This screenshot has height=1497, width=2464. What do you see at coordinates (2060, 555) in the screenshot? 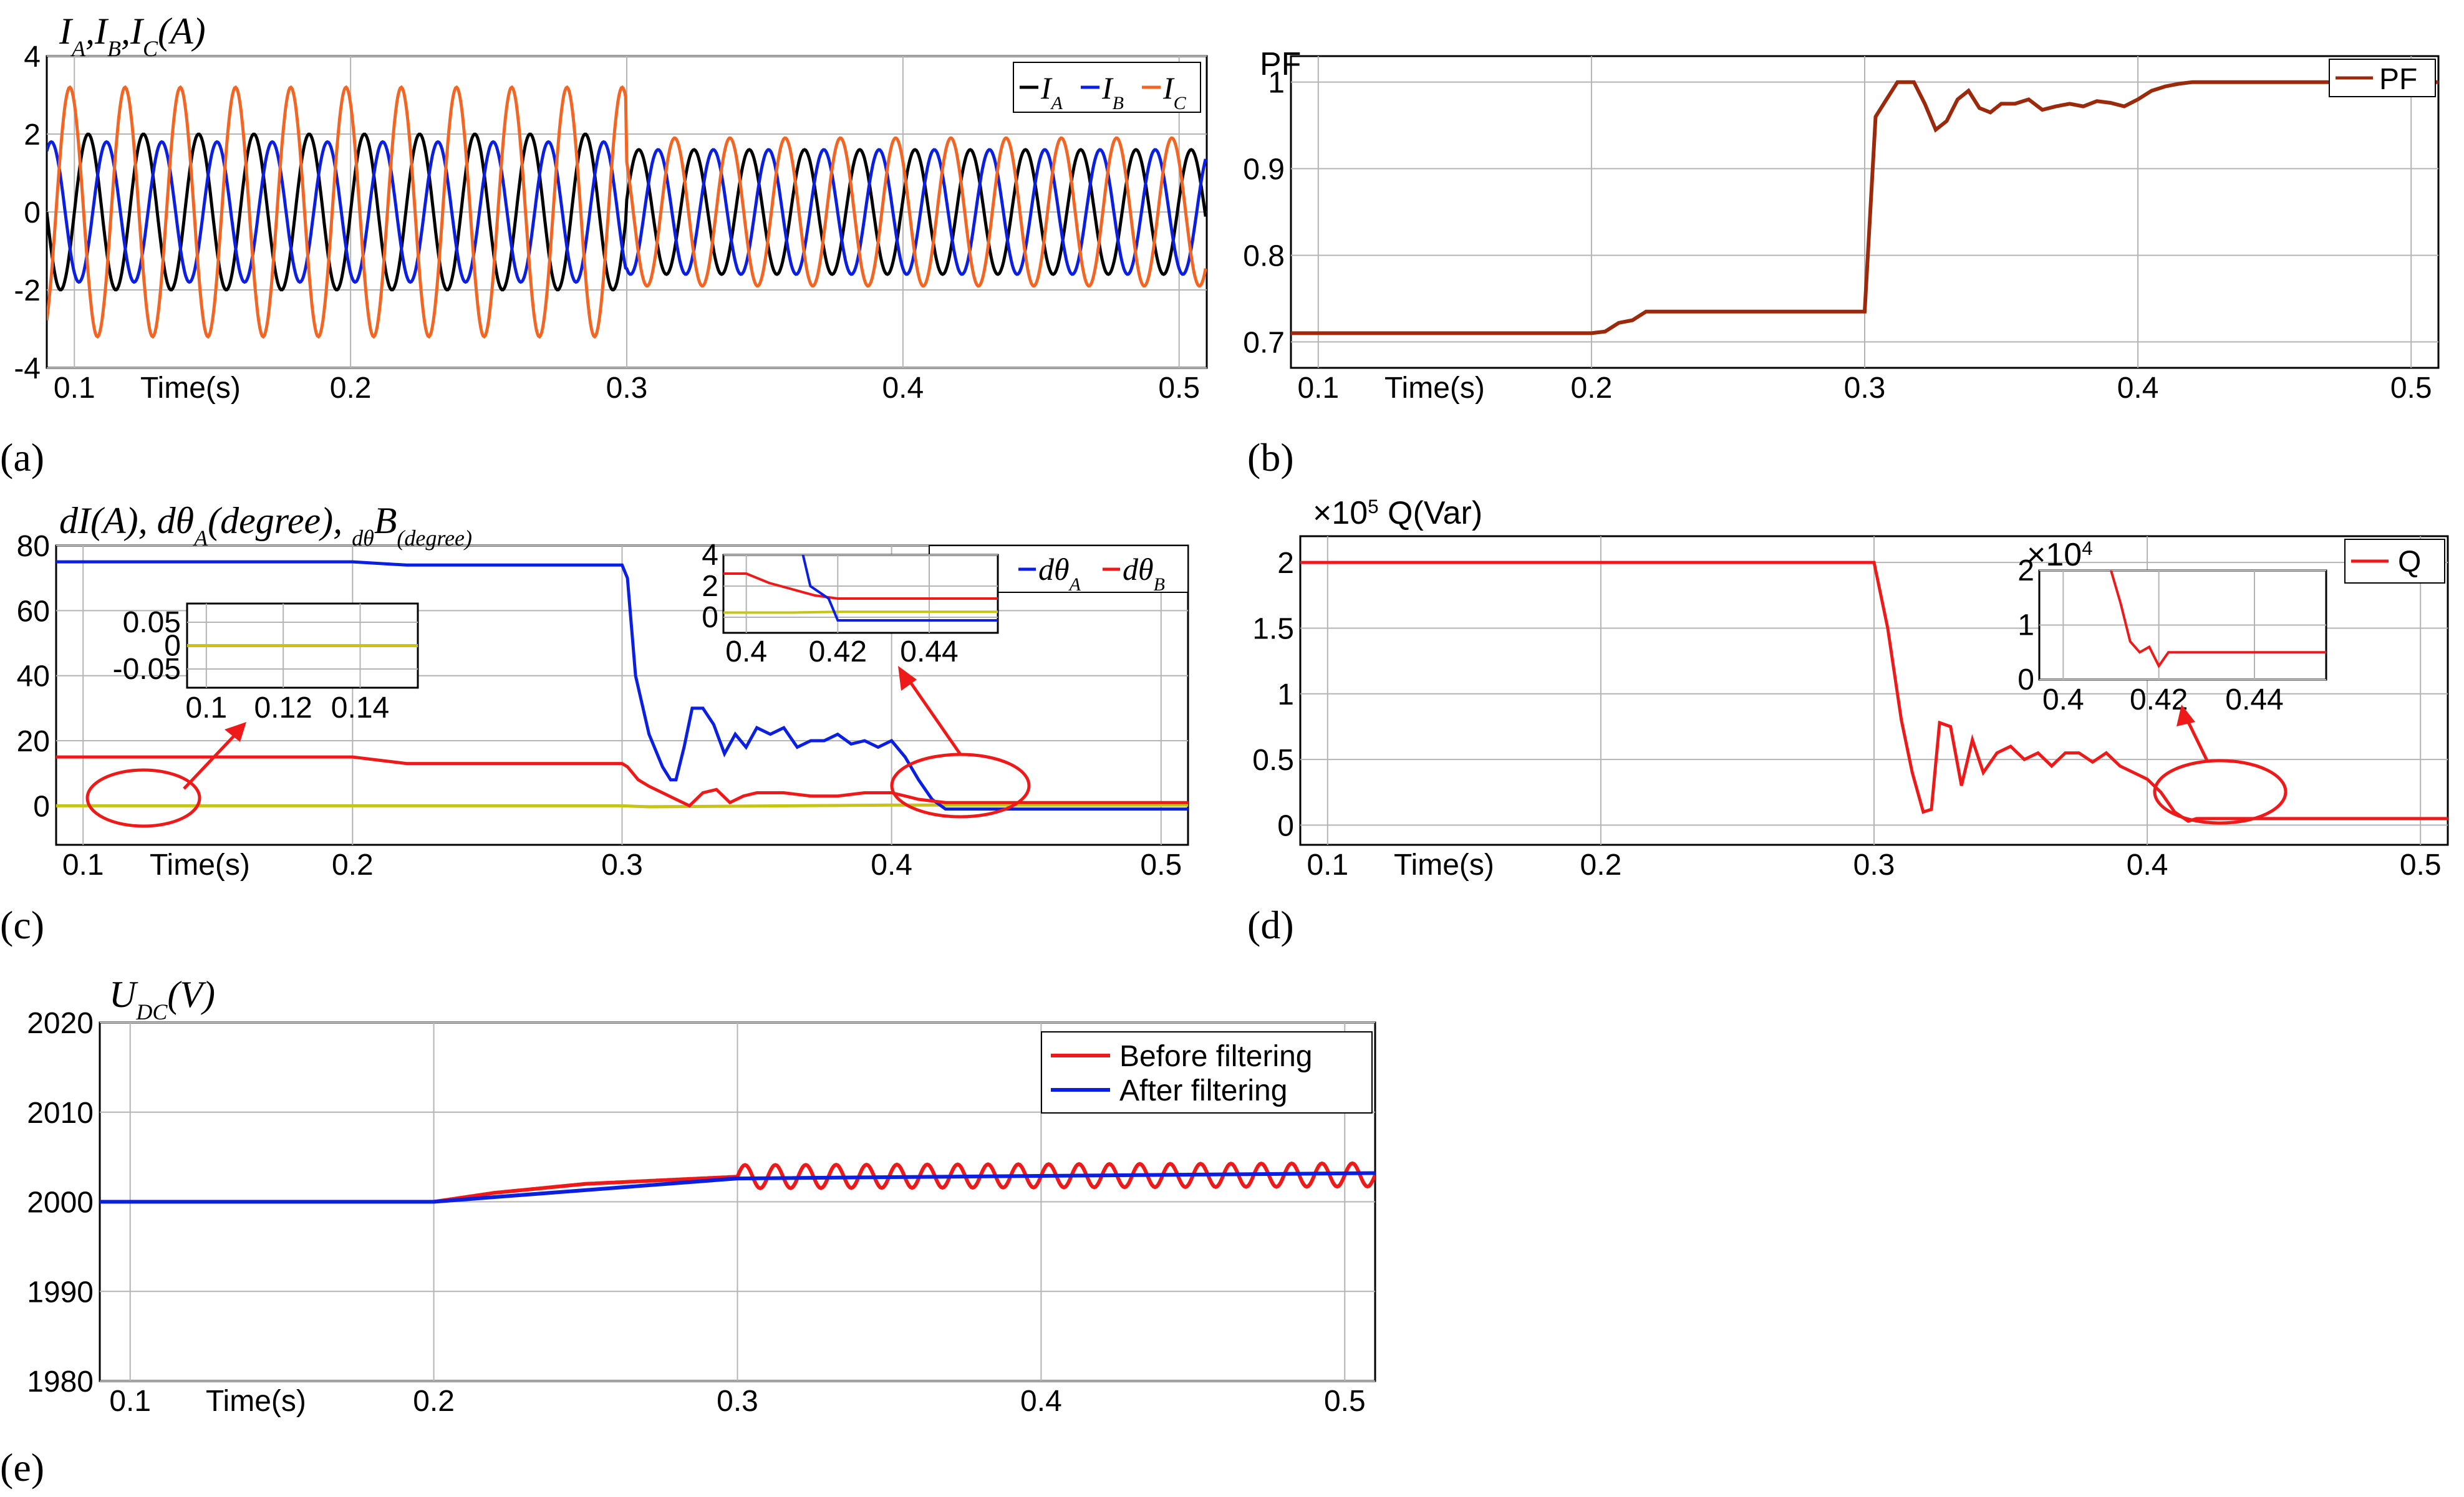
I see `inset-scale: ×10⁴` at bounding box center [2060, 555].